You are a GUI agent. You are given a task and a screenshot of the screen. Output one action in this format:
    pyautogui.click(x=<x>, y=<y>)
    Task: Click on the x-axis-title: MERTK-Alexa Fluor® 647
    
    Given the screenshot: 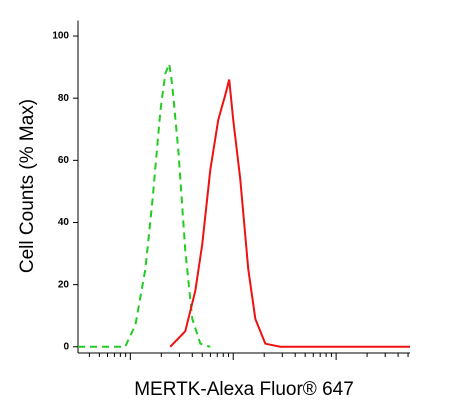 What is the action you would take?
    pyautogui.click(x=244, y=389)
    